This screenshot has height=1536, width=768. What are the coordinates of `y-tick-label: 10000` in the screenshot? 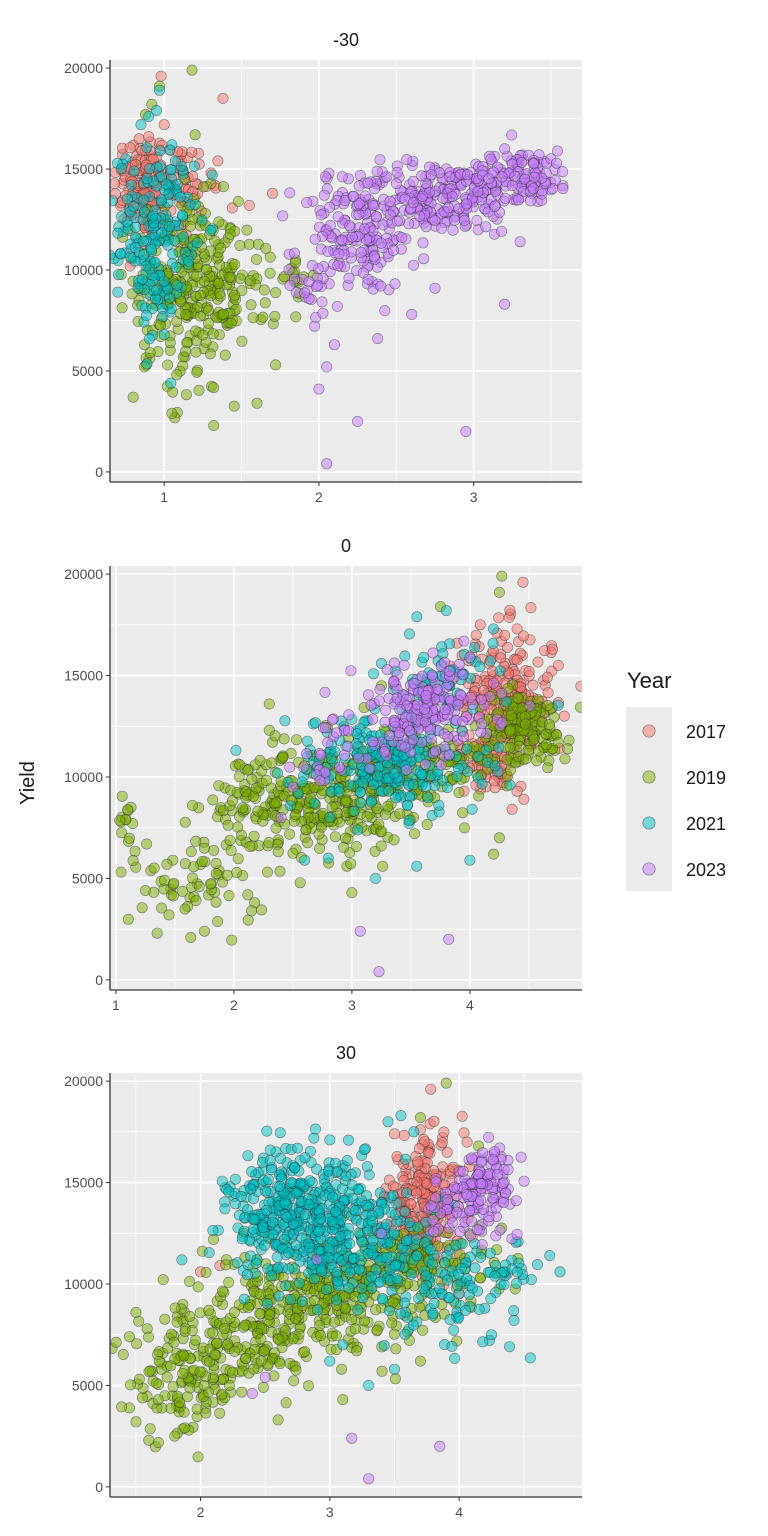 It's located at (83, 777).